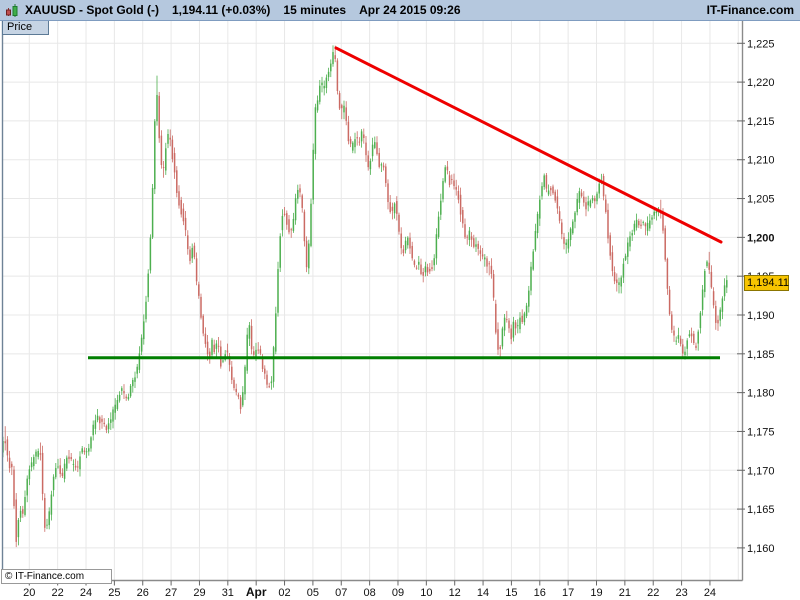 The height and width of the screenshot is (600, 800). What do you see at coordinates (761, 200) in the screenshot?
I see `y-axis-label: 1,205` at bounding box center [761, 200].